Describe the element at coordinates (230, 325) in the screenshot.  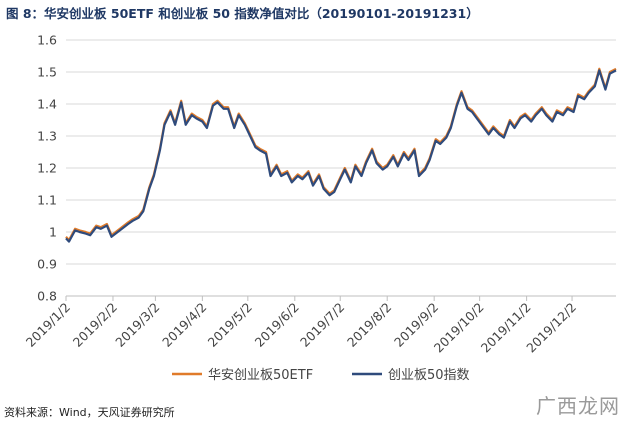
I see `x-tick-label: 2019/5/2` at that location.